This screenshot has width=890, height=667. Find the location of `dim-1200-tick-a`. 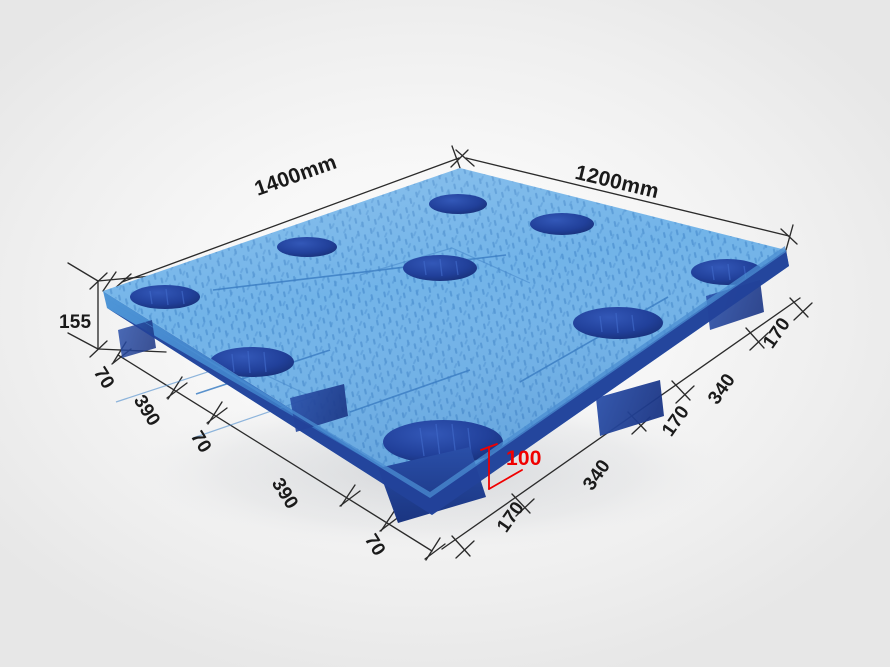

dim-1200-tick-a is located at coordinates (465, 158).